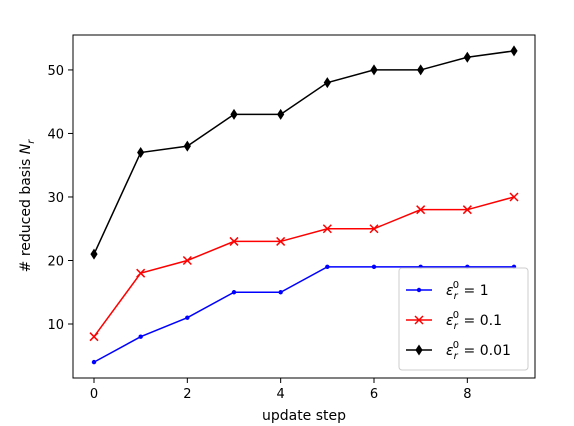 This screenshot has width=574, height=426. I want to click on legend-label: εr0 = 1, so click(467, 291).